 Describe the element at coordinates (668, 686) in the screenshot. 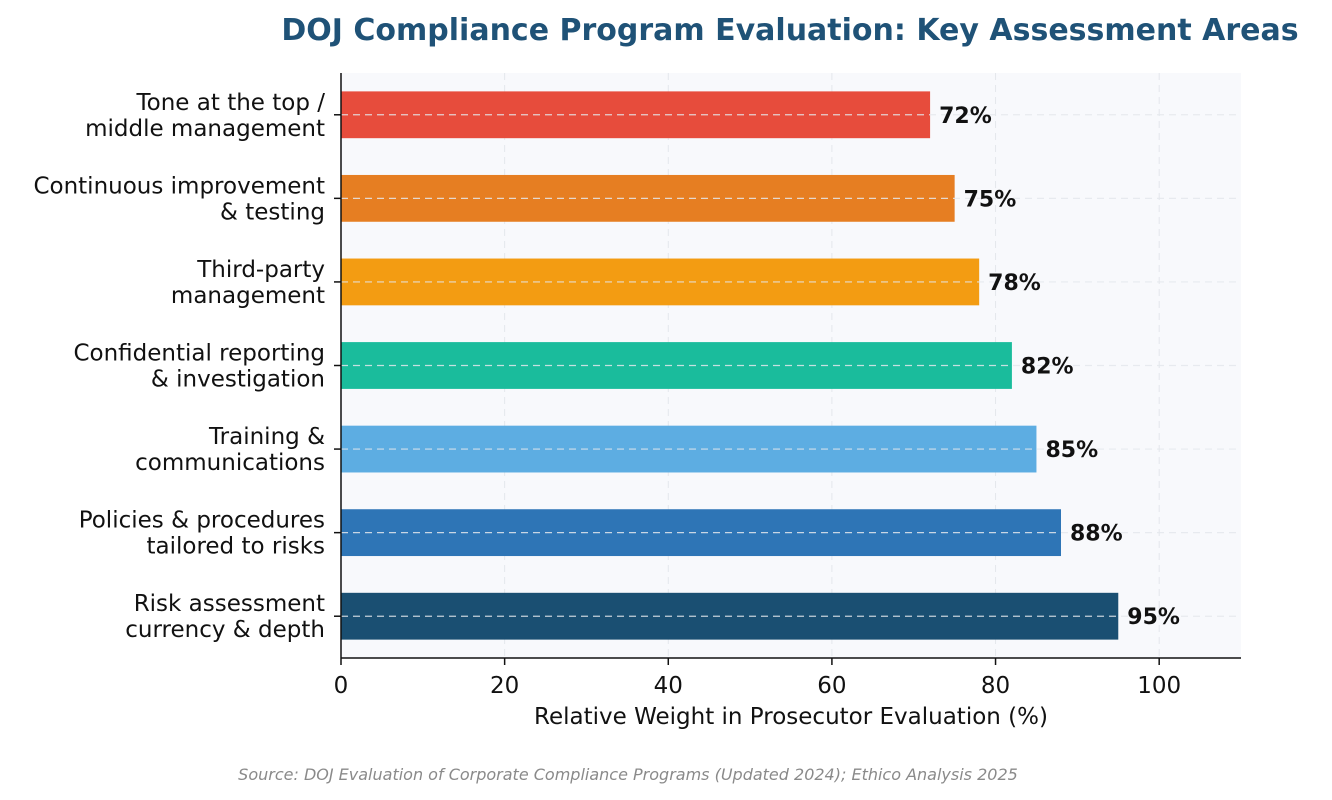

I see `x-tick-label: 40` at that location.